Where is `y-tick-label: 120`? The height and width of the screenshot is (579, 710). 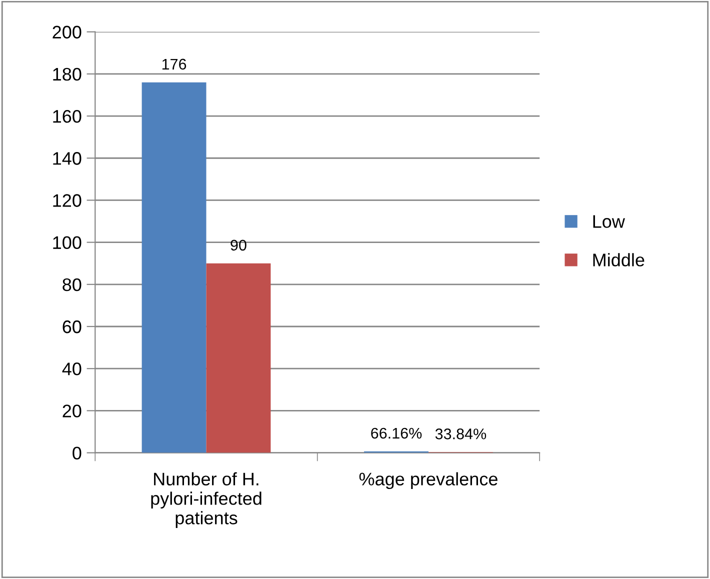
y-tick-label: 120 is located at coordinates (67, 200).